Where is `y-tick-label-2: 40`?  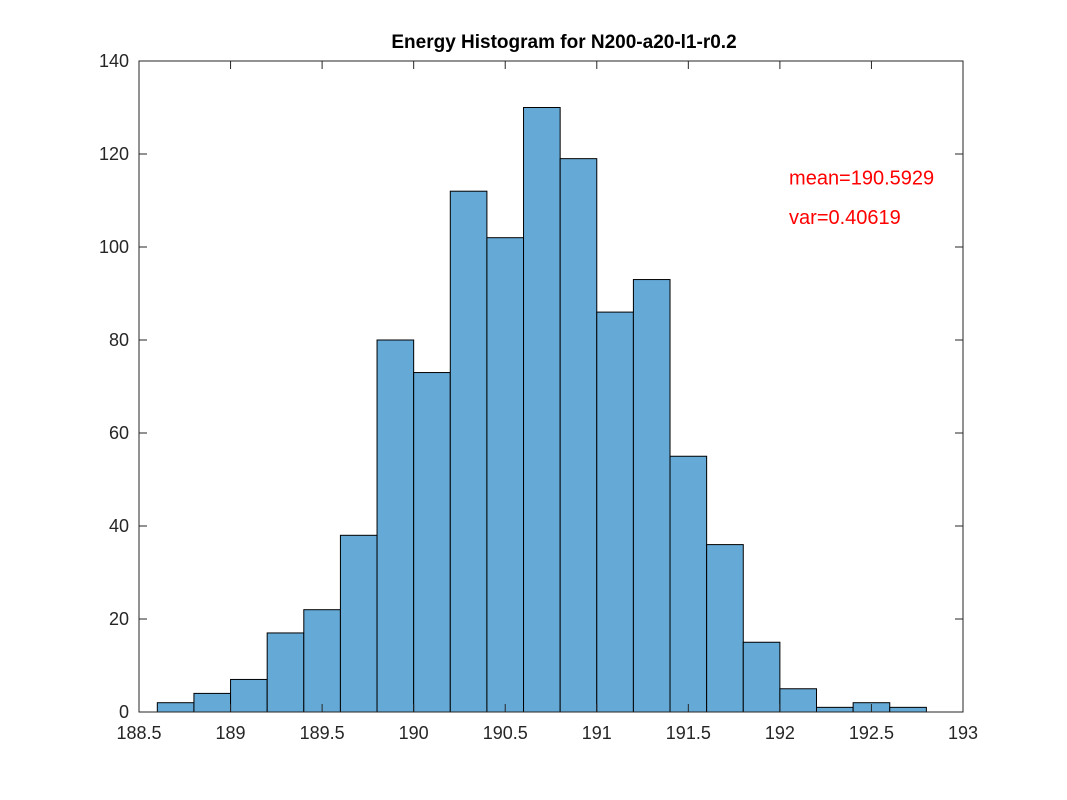
y-tick-label-2: 40 is located at coordinates (119, 526).